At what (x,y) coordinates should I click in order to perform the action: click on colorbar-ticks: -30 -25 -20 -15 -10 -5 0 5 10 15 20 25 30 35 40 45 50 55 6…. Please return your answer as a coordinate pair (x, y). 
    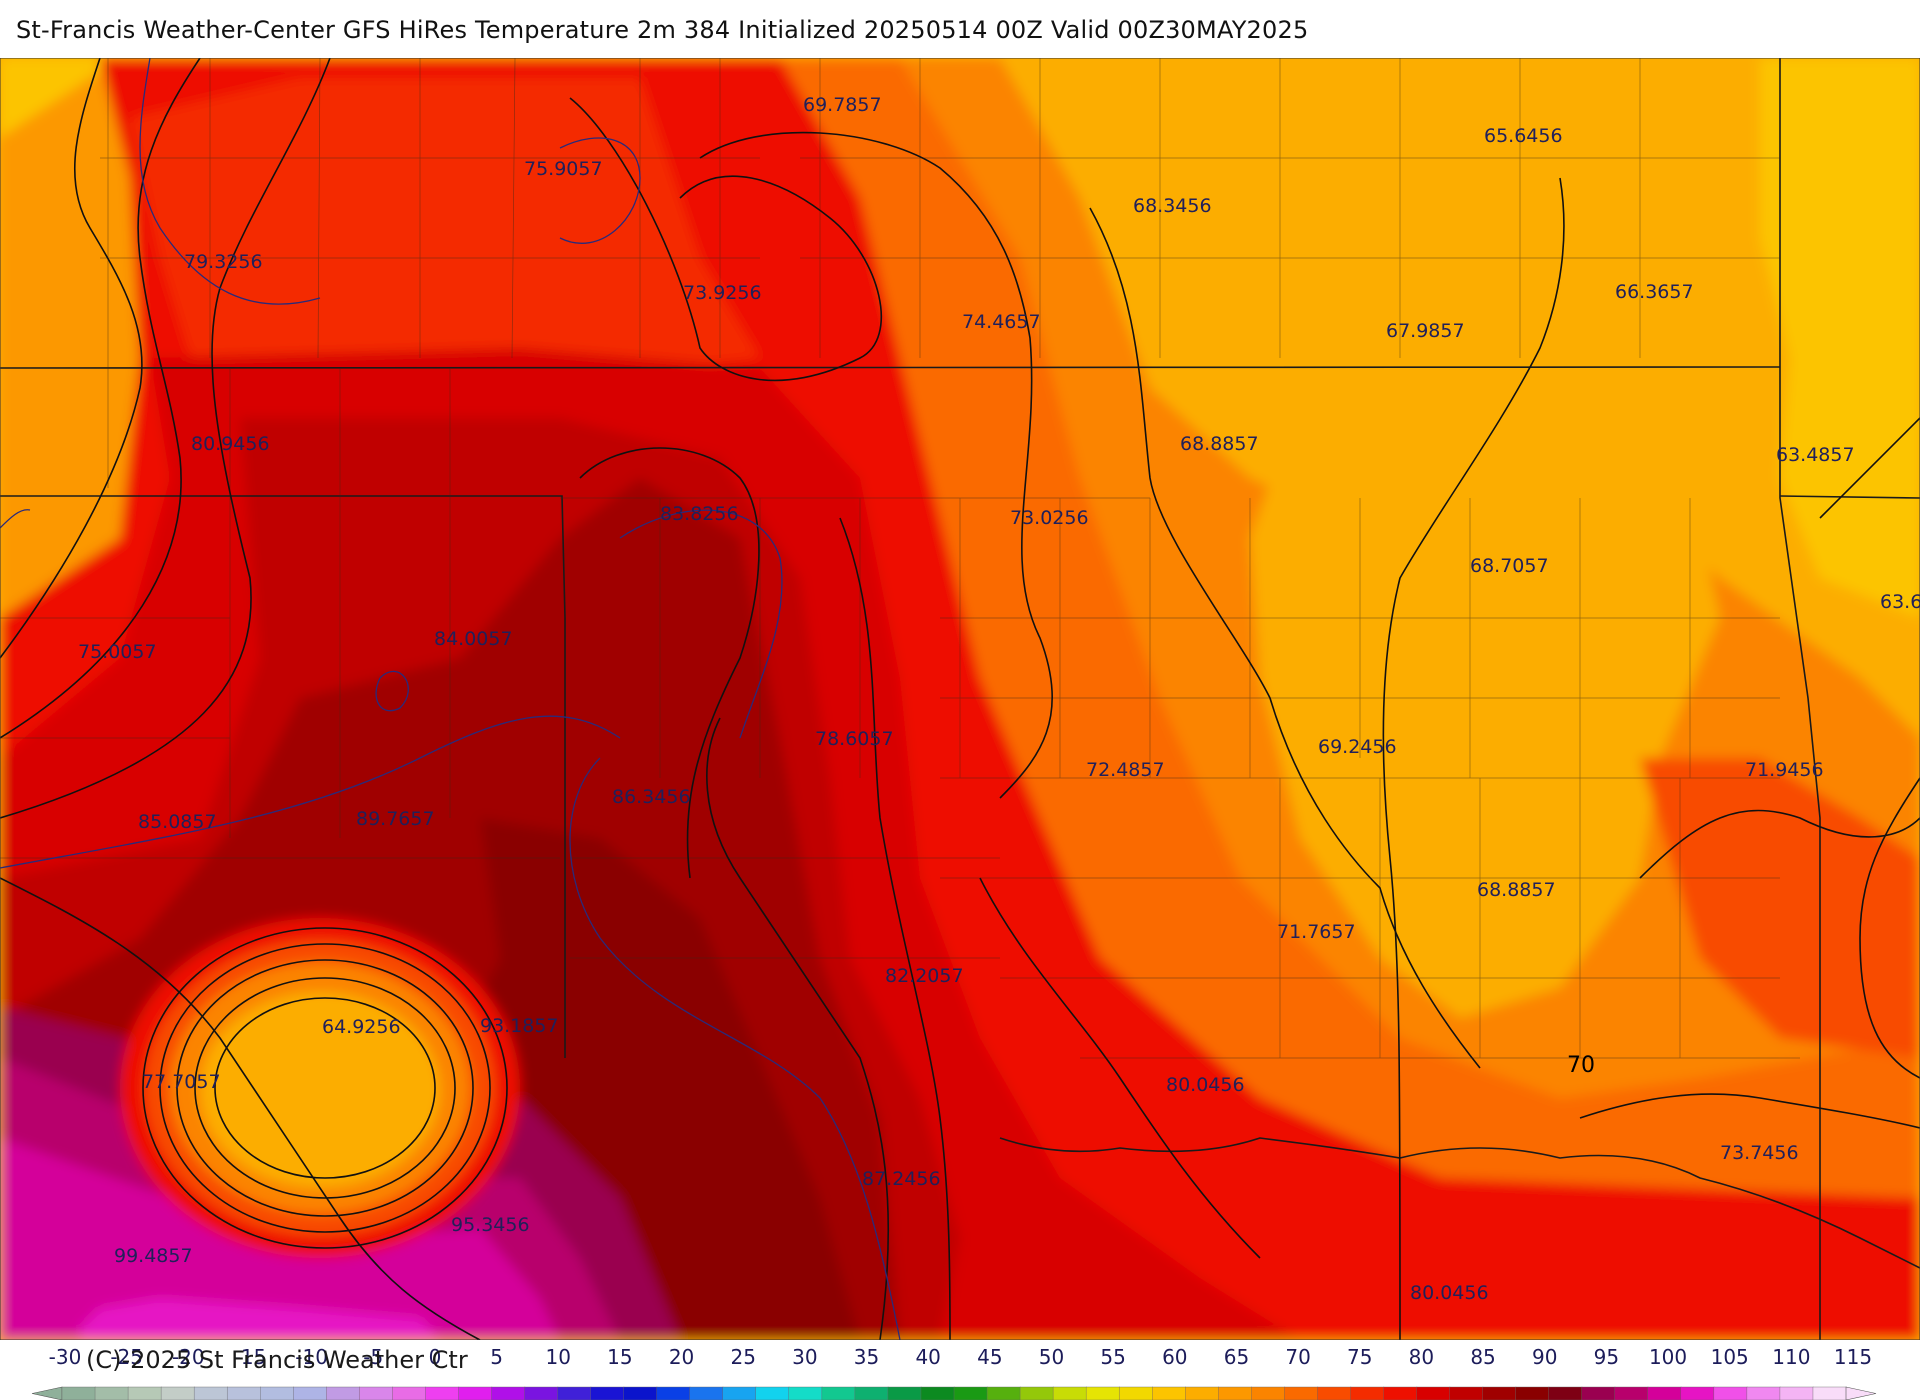
    Looking at the image, I should click on (960, 1357).